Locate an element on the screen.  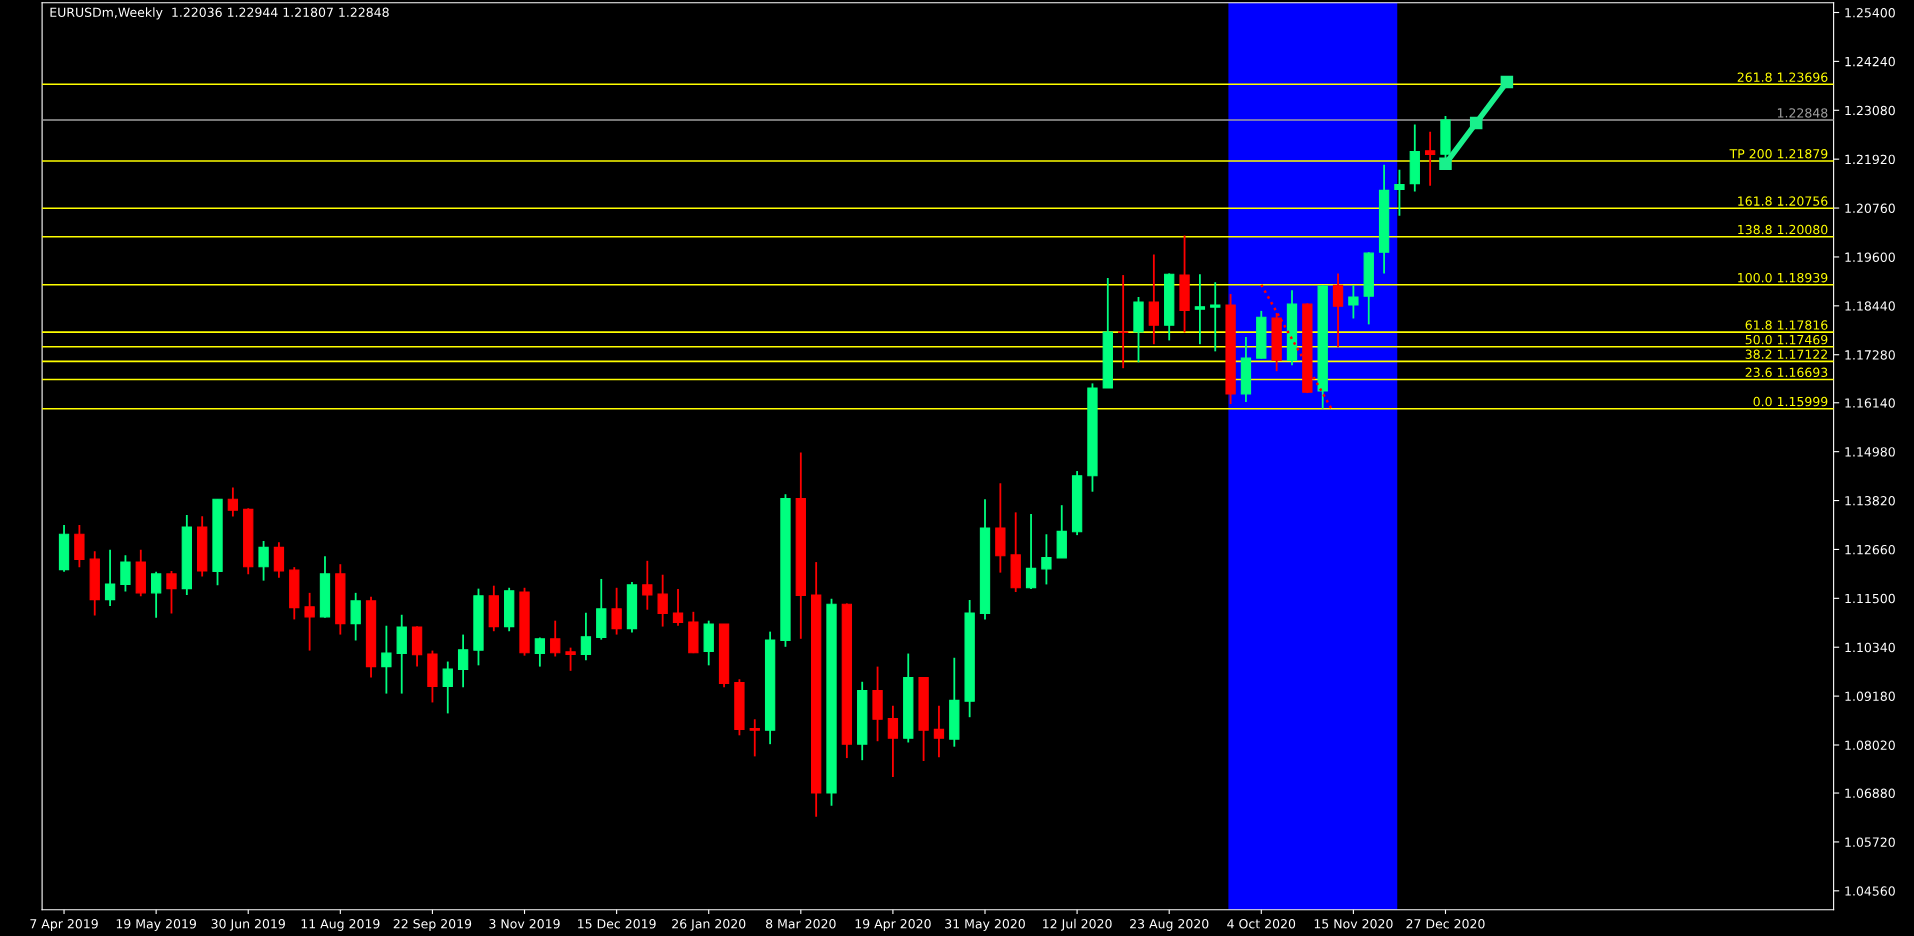
y-tick-label: 1.23080 is located at coordinates (1870, 110).